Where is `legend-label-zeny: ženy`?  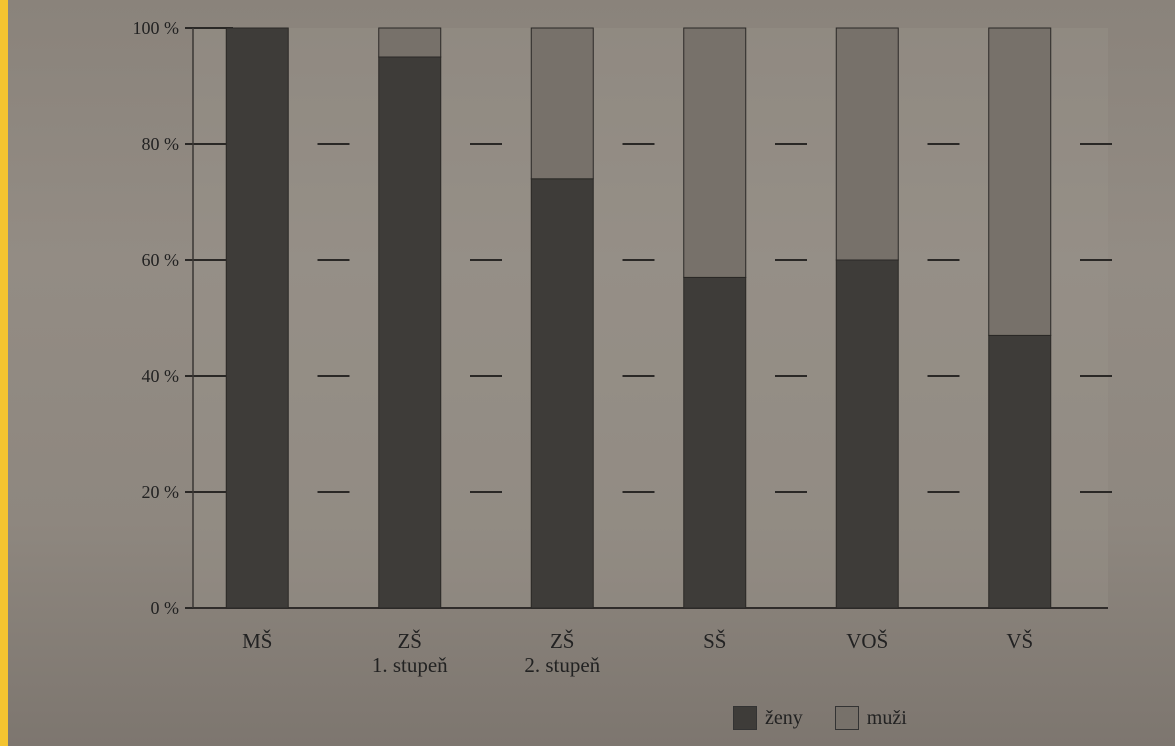
legend-label-zeny: ženy is located at coordinates (784, 717).